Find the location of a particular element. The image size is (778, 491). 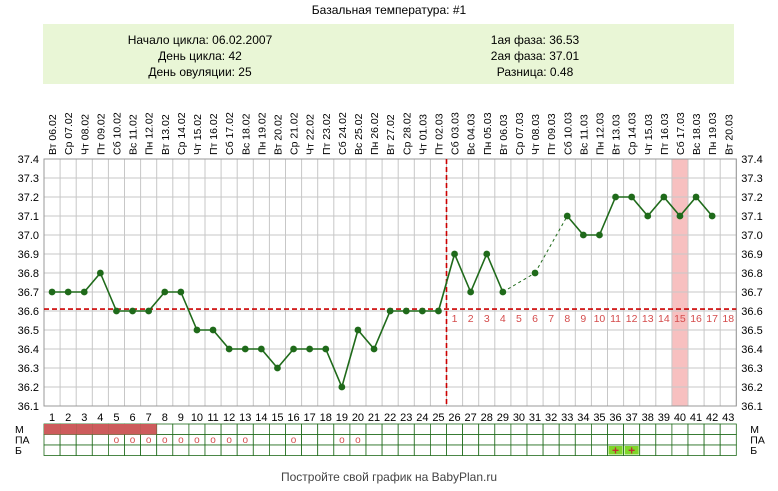

y-tick-label-left: 36.7 is located at coordinates (28, 293).